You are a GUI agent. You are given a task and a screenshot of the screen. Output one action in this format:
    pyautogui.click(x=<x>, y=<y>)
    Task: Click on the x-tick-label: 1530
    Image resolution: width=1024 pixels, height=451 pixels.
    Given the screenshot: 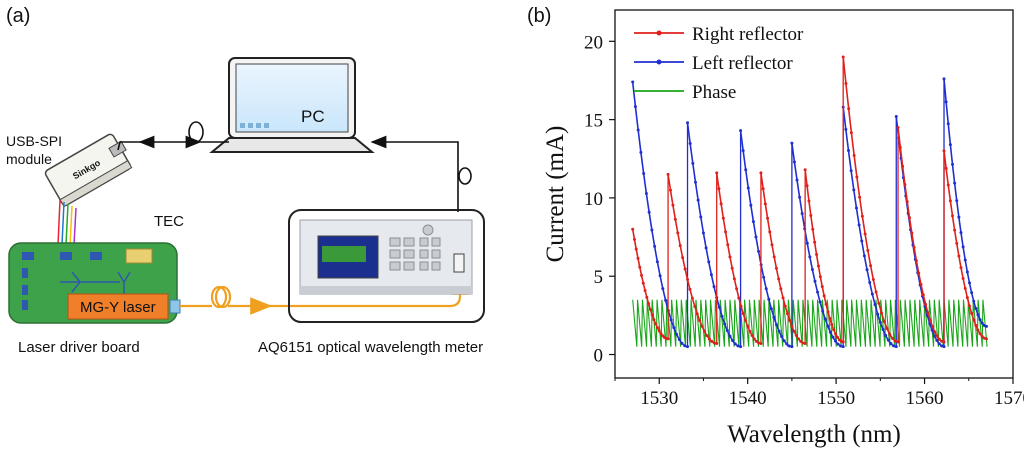 What is the action you would take?
    pyautogui.click(x=659, y=398)
    